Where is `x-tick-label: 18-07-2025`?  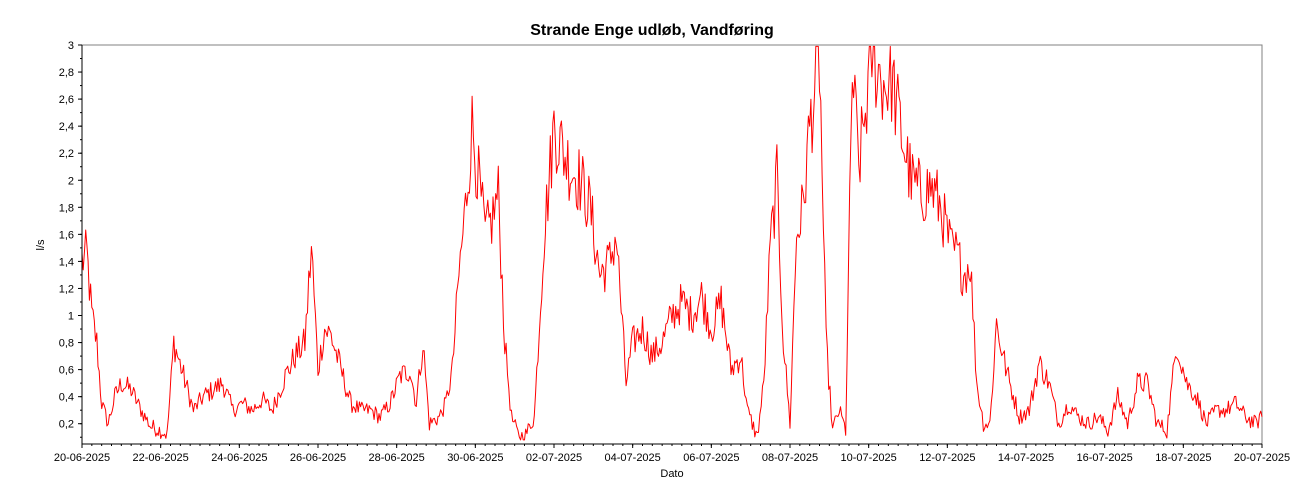
x-tick-label: 18-07-2025 is located at coordinates (1183, 458).